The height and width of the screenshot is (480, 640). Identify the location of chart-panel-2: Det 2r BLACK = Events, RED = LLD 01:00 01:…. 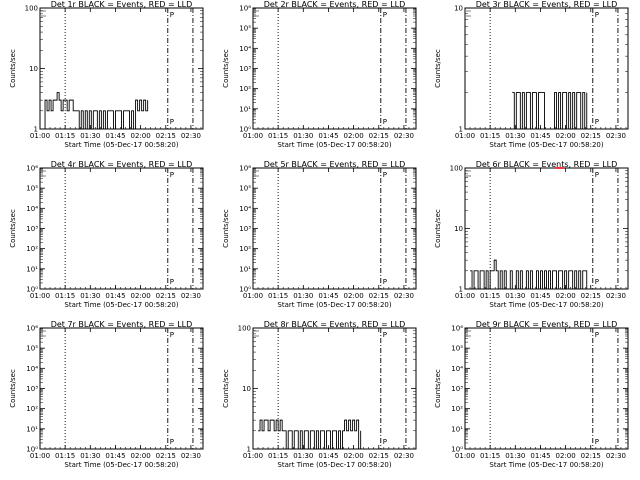
(319, 74).